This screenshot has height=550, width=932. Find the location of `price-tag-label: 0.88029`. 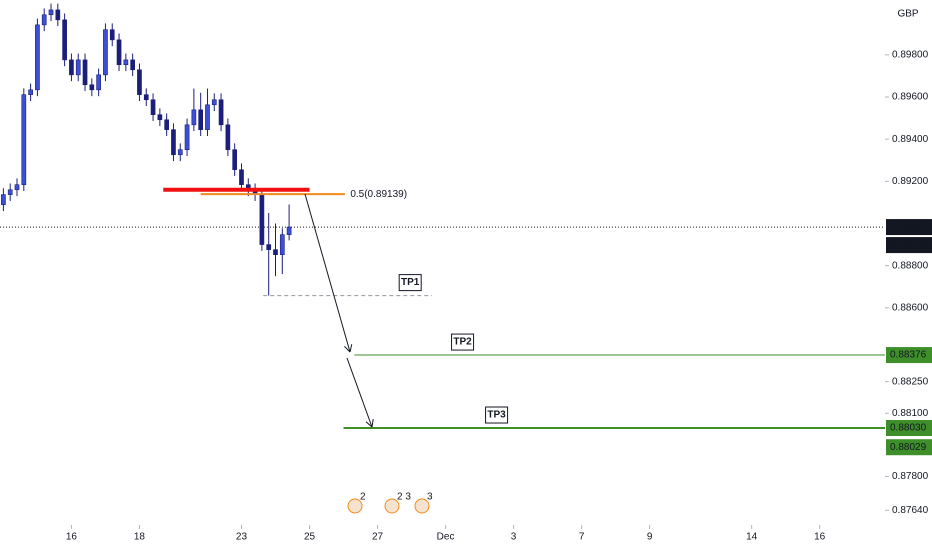

price-tag-label: 0.88029 is located at coordinates (908, 447).